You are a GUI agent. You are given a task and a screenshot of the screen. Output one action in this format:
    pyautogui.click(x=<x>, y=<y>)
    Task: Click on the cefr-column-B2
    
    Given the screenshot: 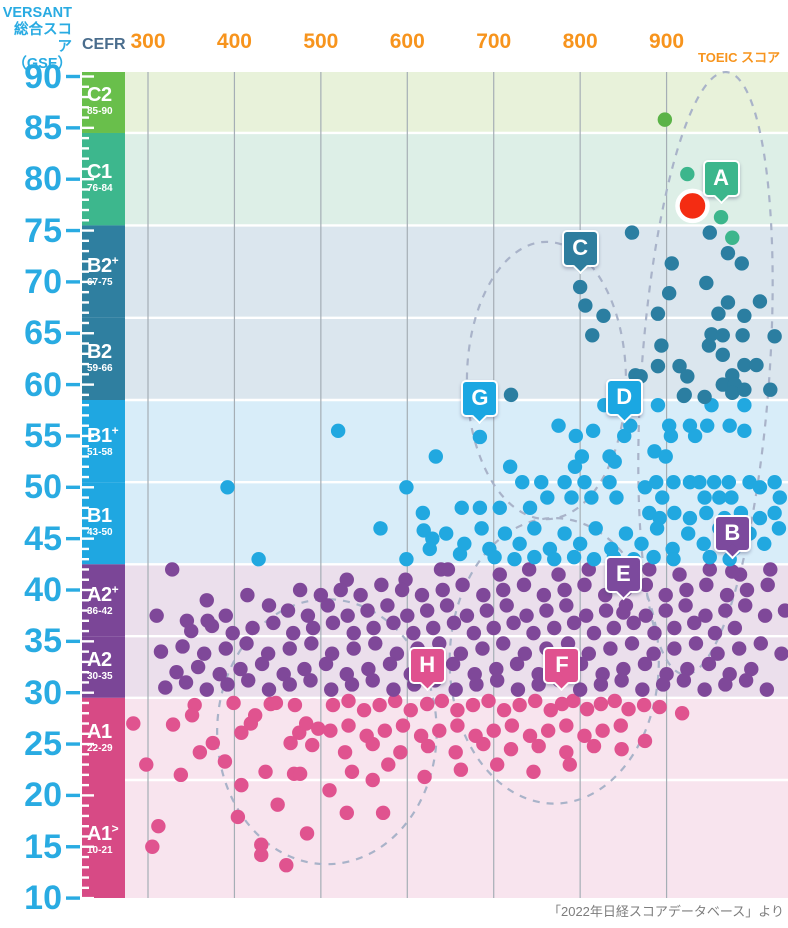 What is the action you would take?
    pyautogui.click(x=103, y=359)
    